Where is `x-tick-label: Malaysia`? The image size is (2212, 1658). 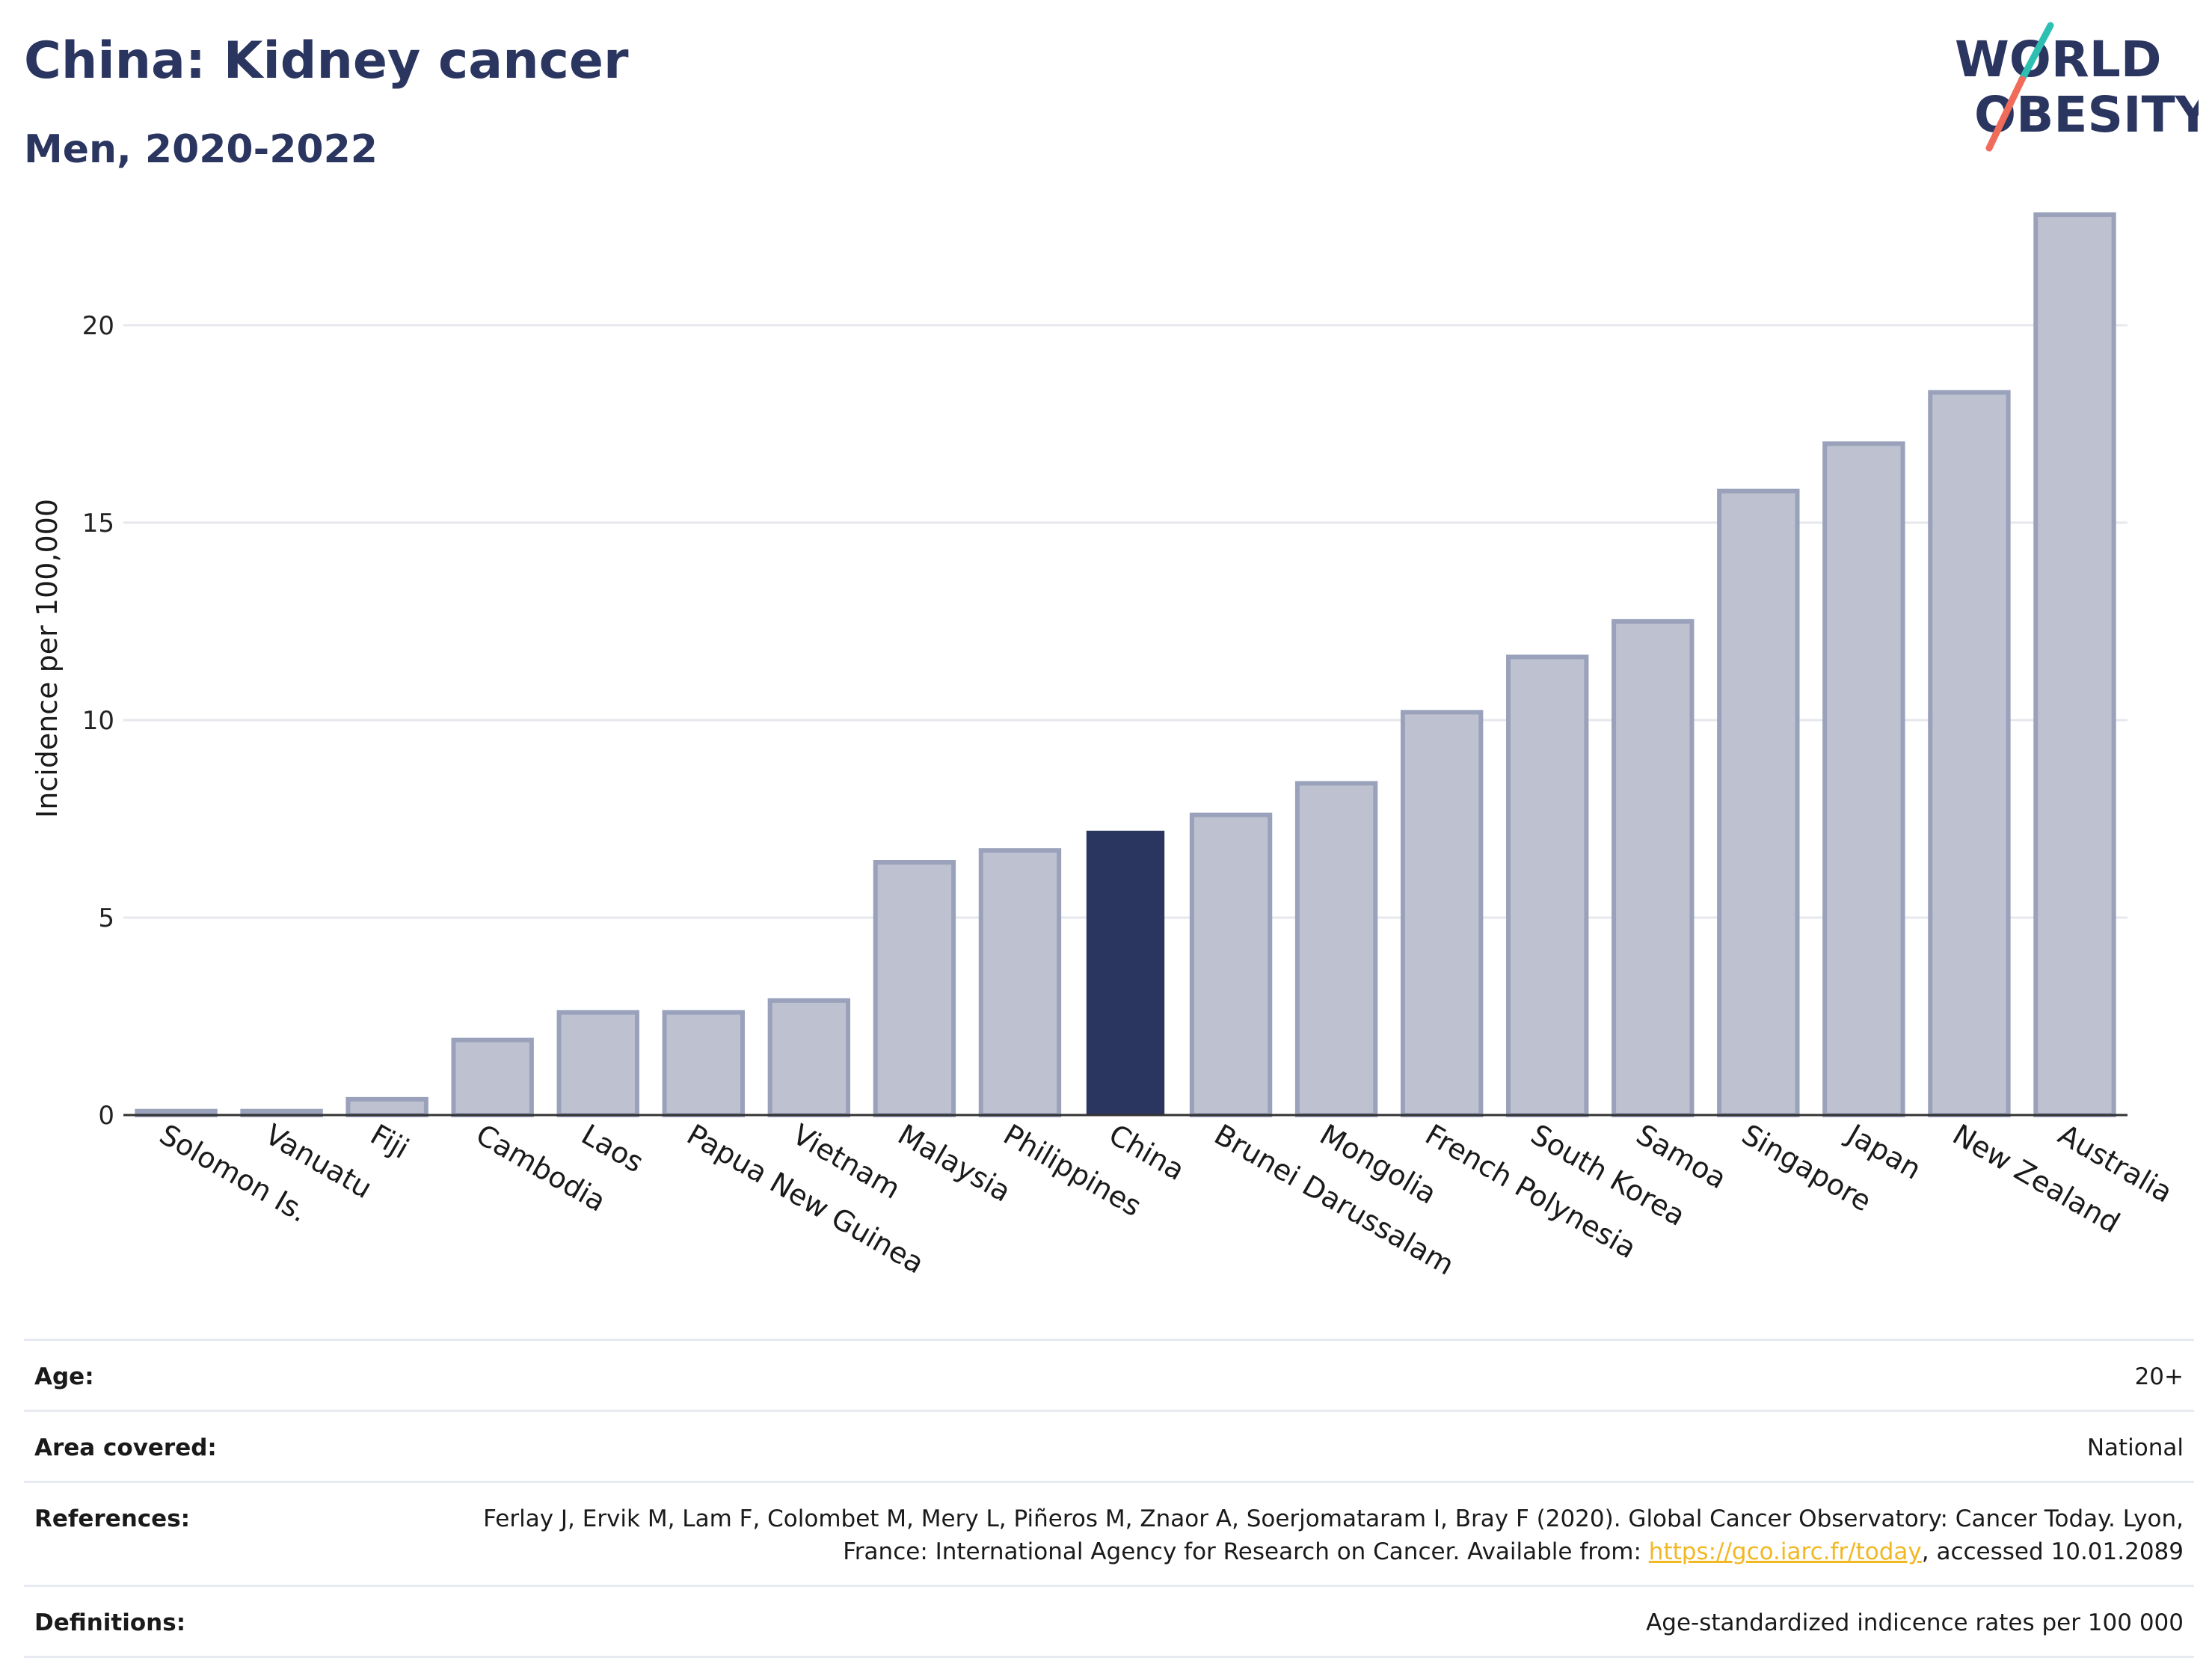 x-tick-label: Malaysia is located at coordinates (954, 1163).